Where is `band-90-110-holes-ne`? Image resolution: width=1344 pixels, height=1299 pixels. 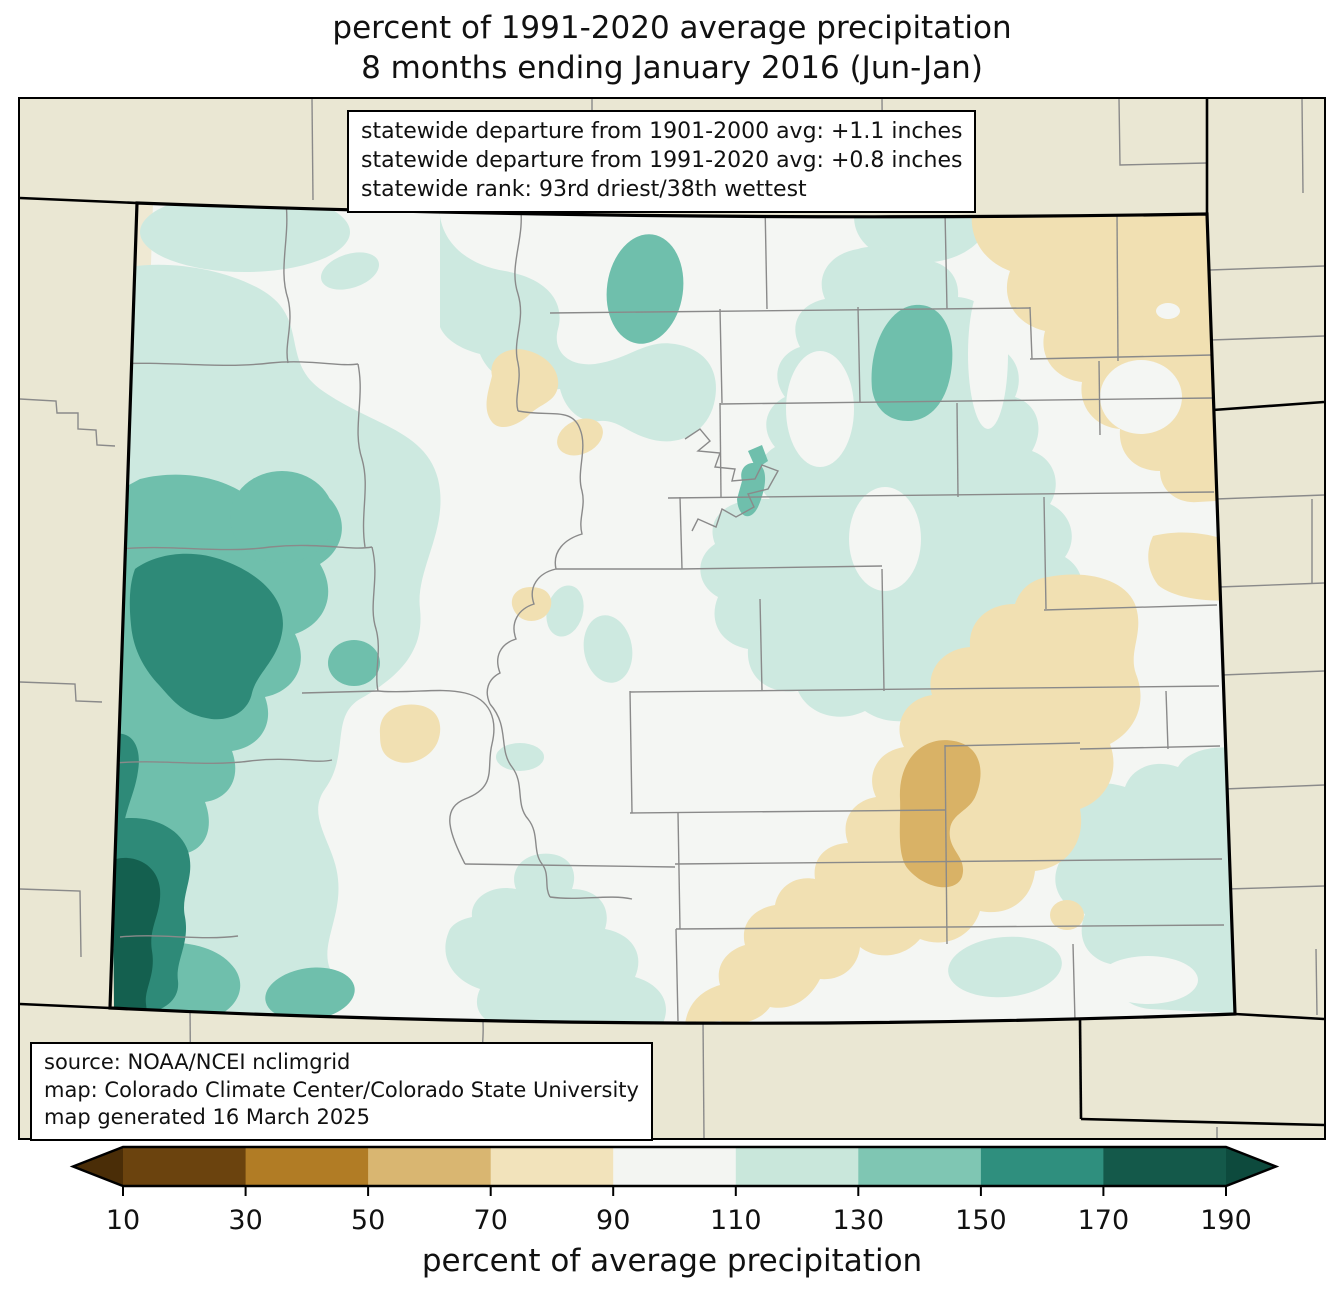
band-90-110-holes-ne is located at coordinates (1141, 368).